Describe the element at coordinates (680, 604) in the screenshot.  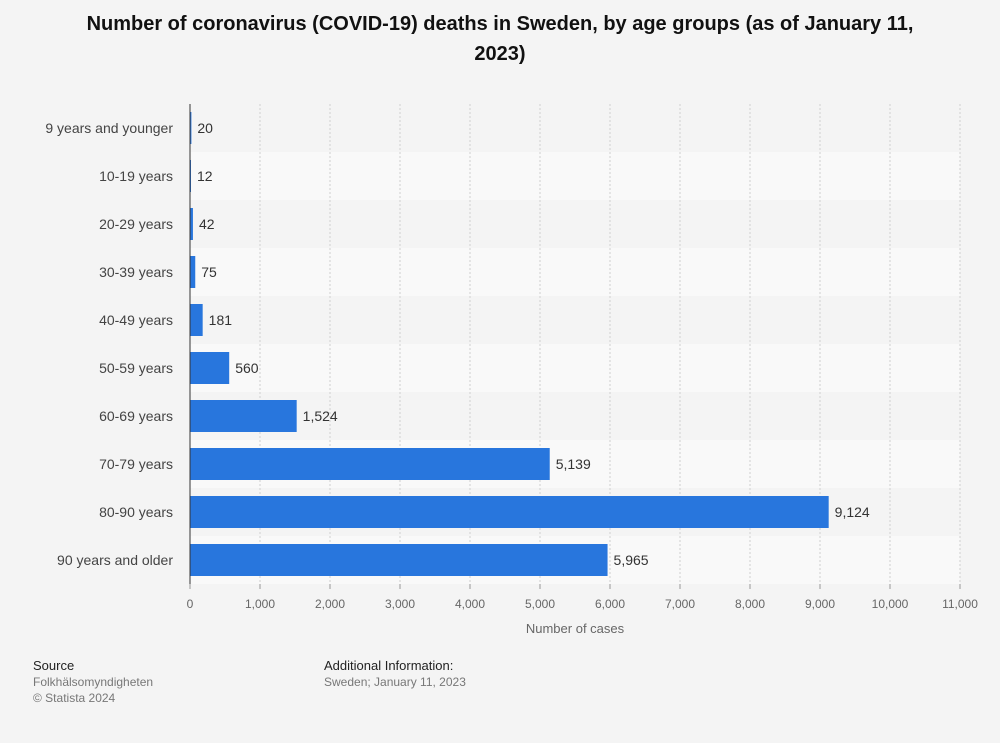
I see `x-tick-label: 7,000` at that location.